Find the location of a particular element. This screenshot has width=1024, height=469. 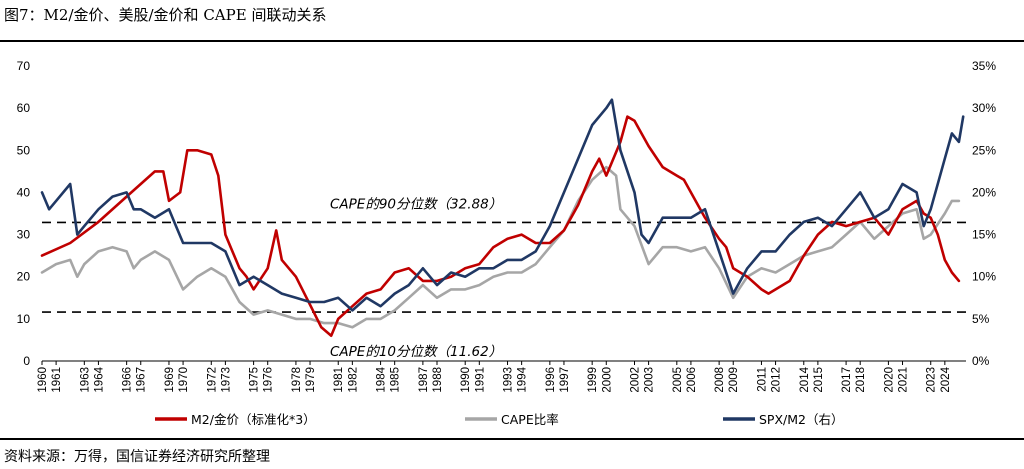

right-axis-tick-label: 5% is located at coordinates (981, 319).